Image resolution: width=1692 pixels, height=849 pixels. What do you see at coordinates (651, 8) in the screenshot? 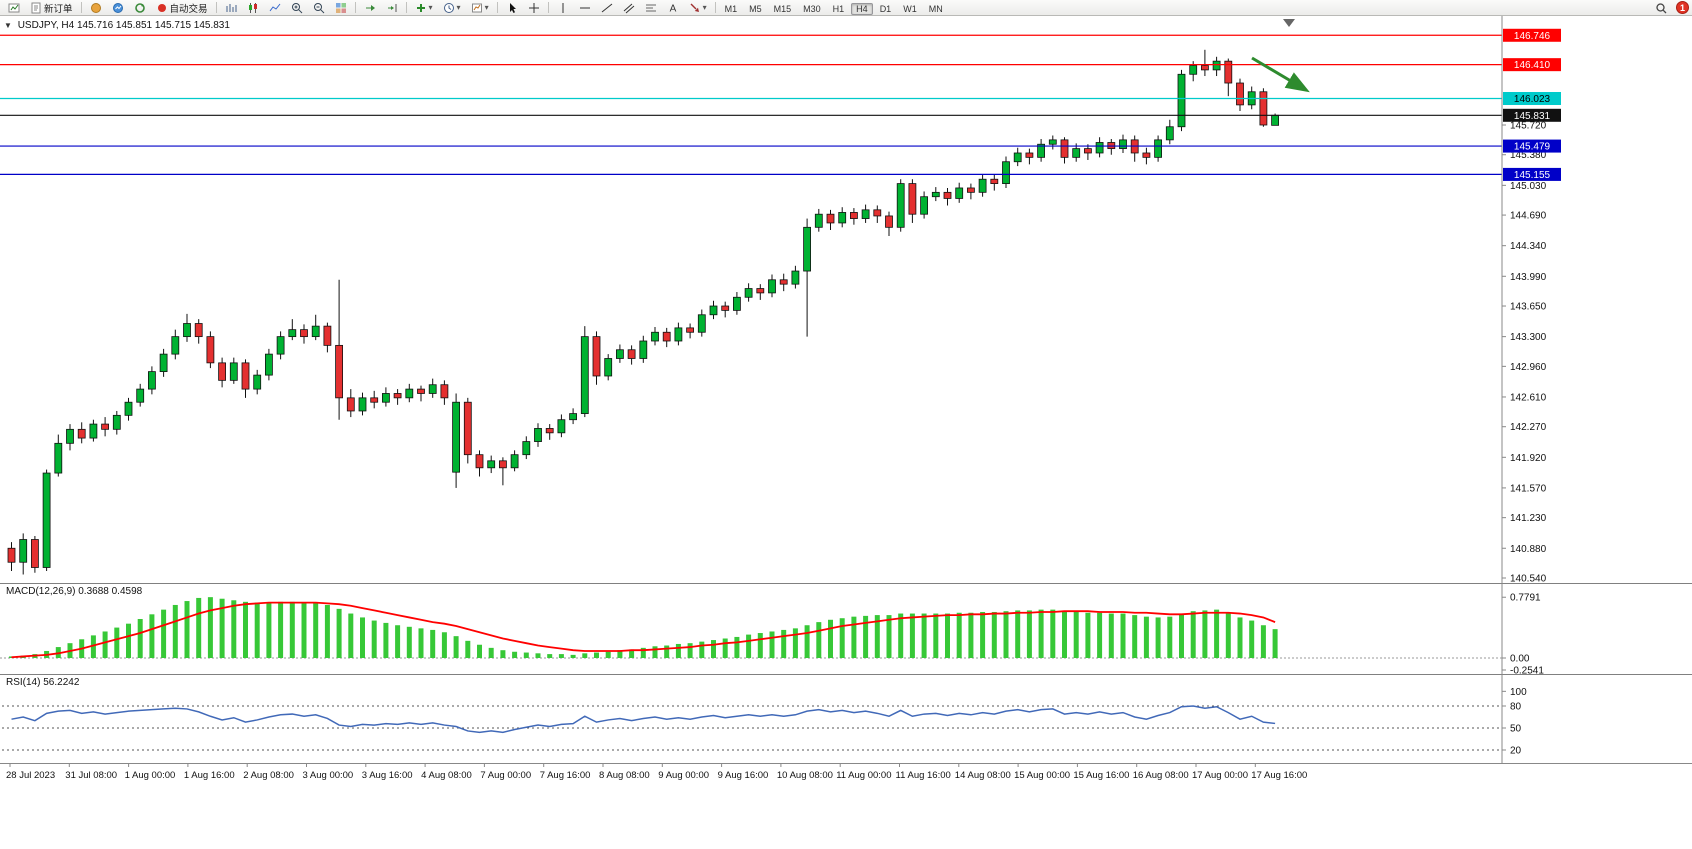
I see `fibonacci-button` at bounding box center [651, 8].